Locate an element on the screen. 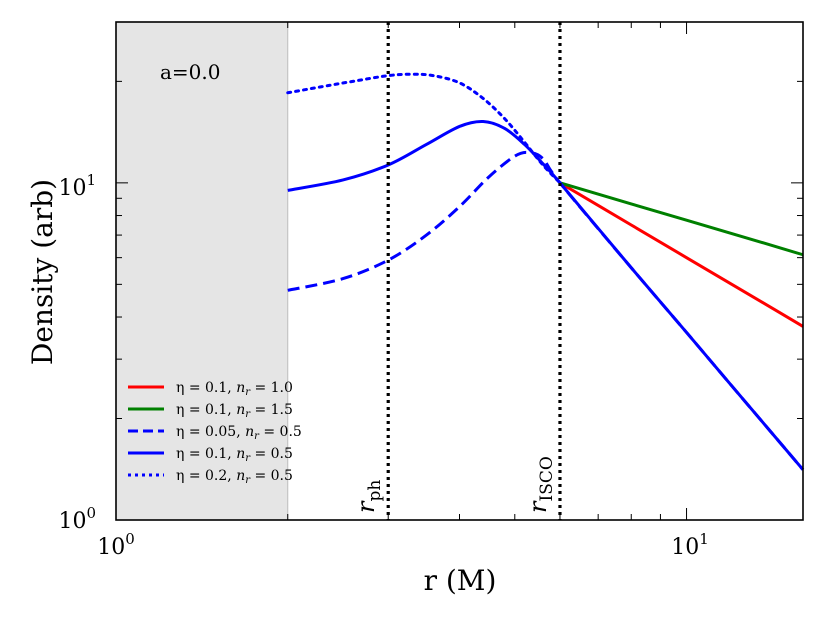 The width and height of the screenshot is (830, 623). vline-label-rph: rph is located at coordinates (368, 496).